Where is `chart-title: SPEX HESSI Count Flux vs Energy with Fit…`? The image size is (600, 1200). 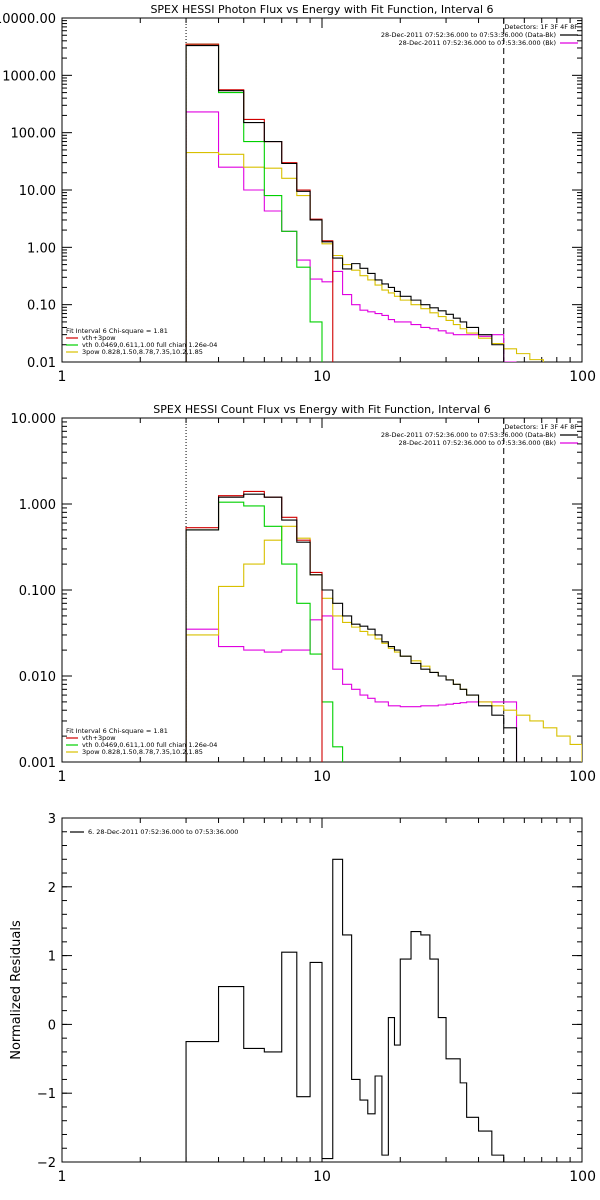
chart-title: SPEX HESSI Count Flux vs Energy with Fit… is located at coordinates (321, 409).